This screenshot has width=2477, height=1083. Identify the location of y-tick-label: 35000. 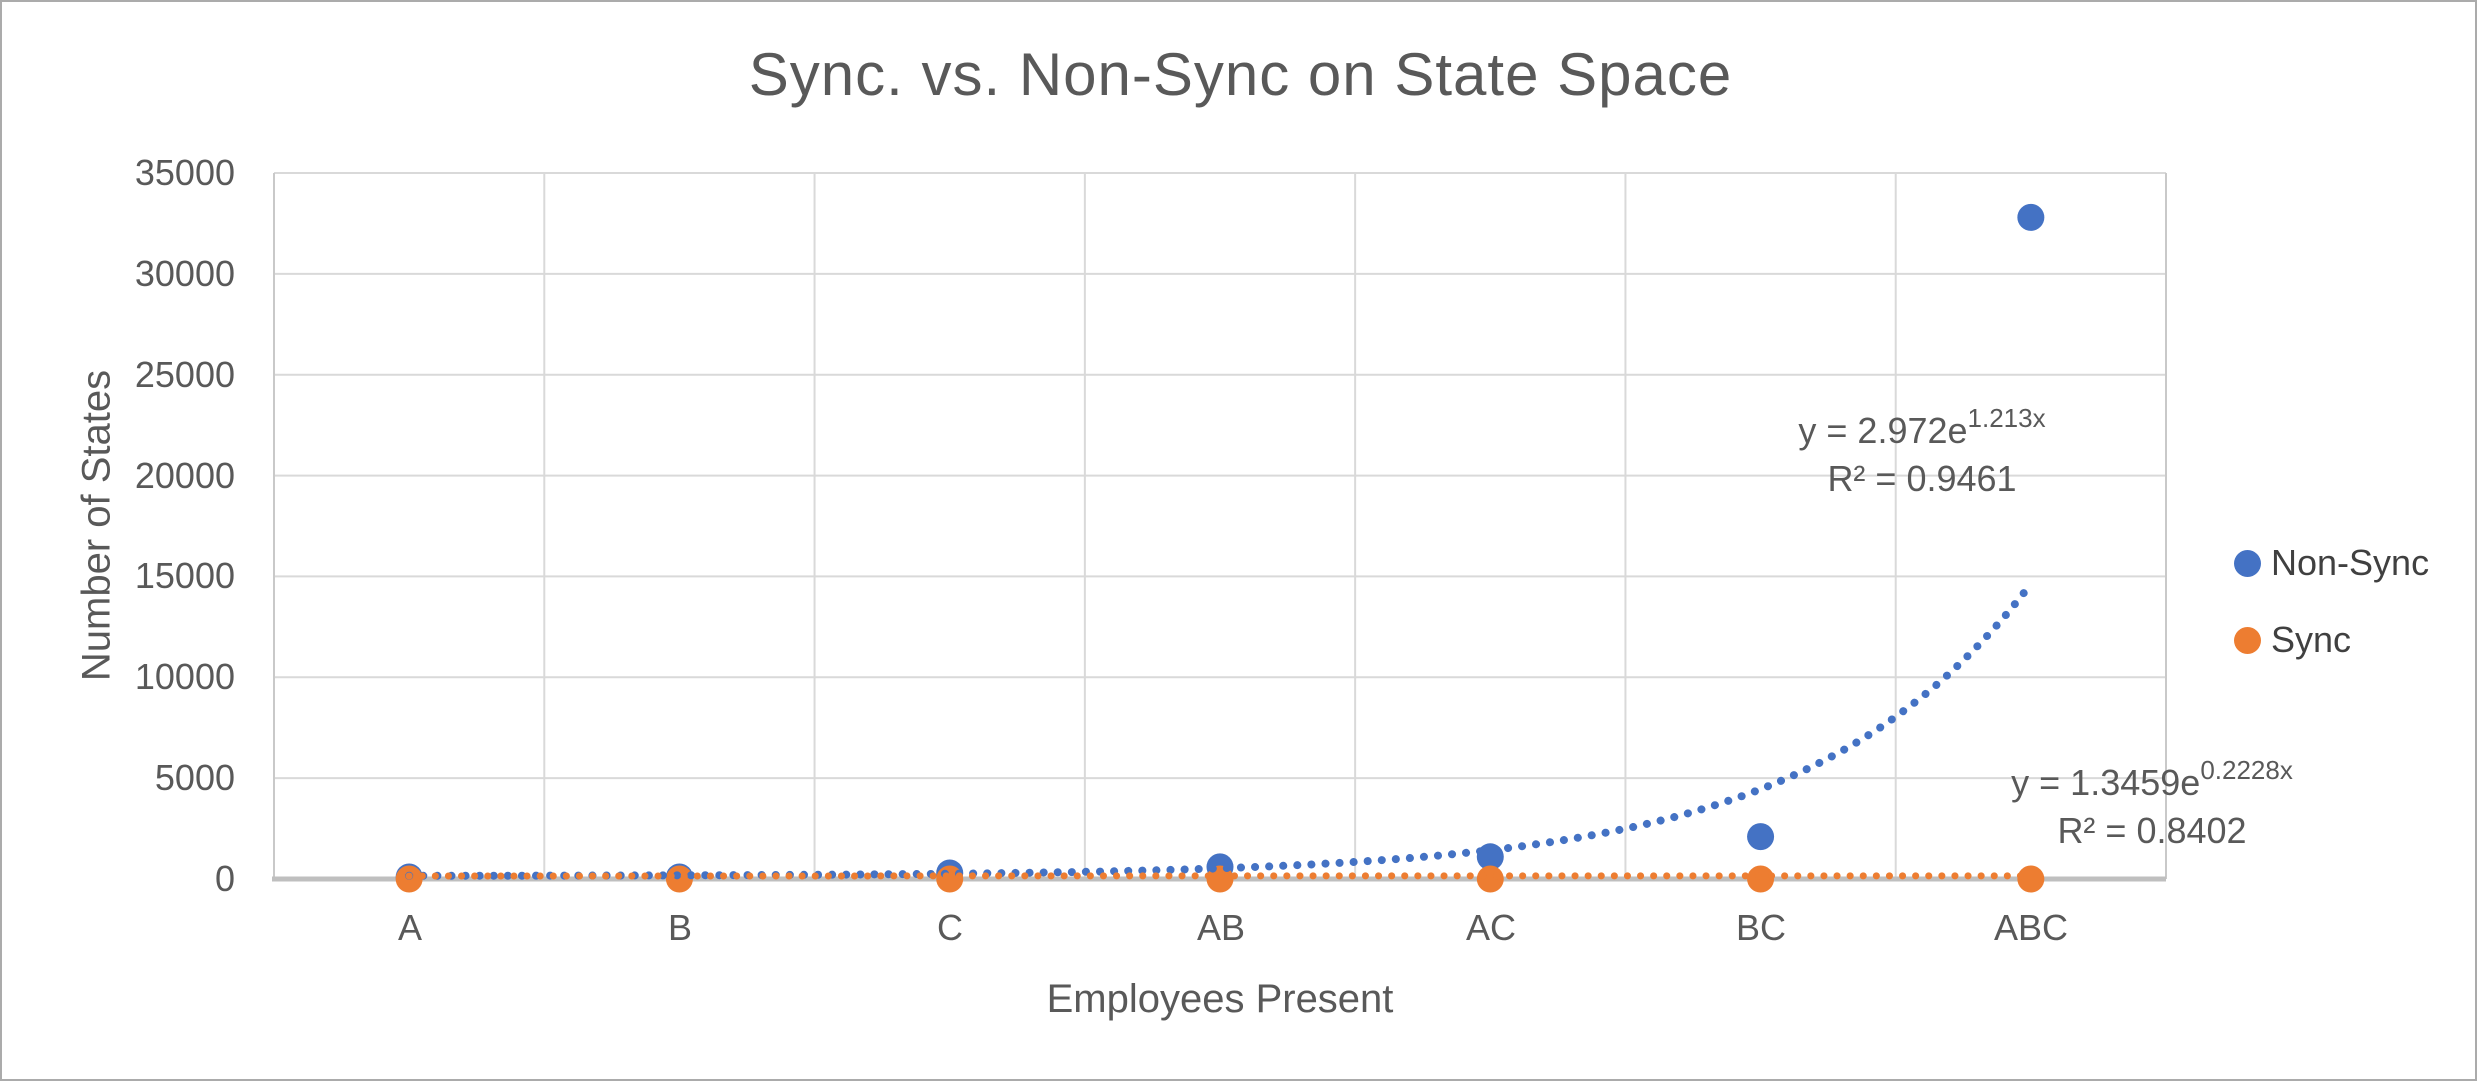
(135, 173).